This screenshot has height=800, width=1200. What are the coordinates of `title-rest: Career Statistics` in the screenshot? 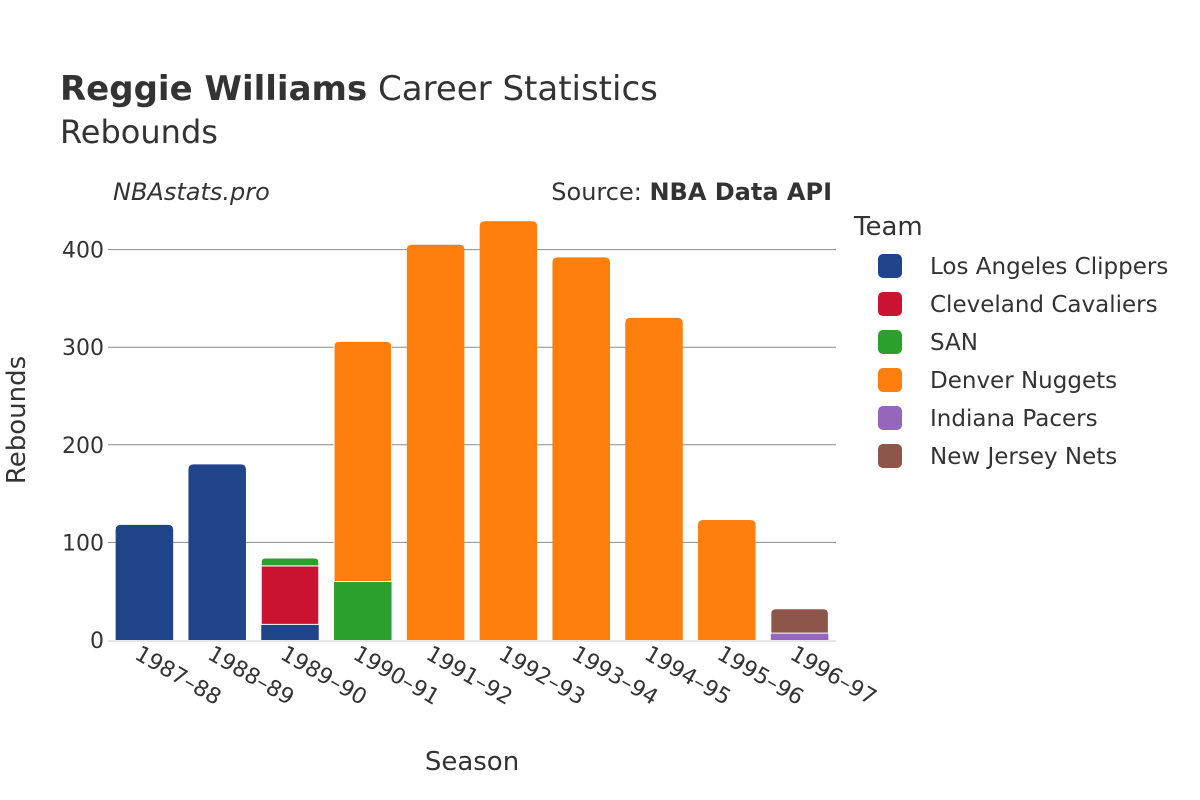 It's located at (512, 89).